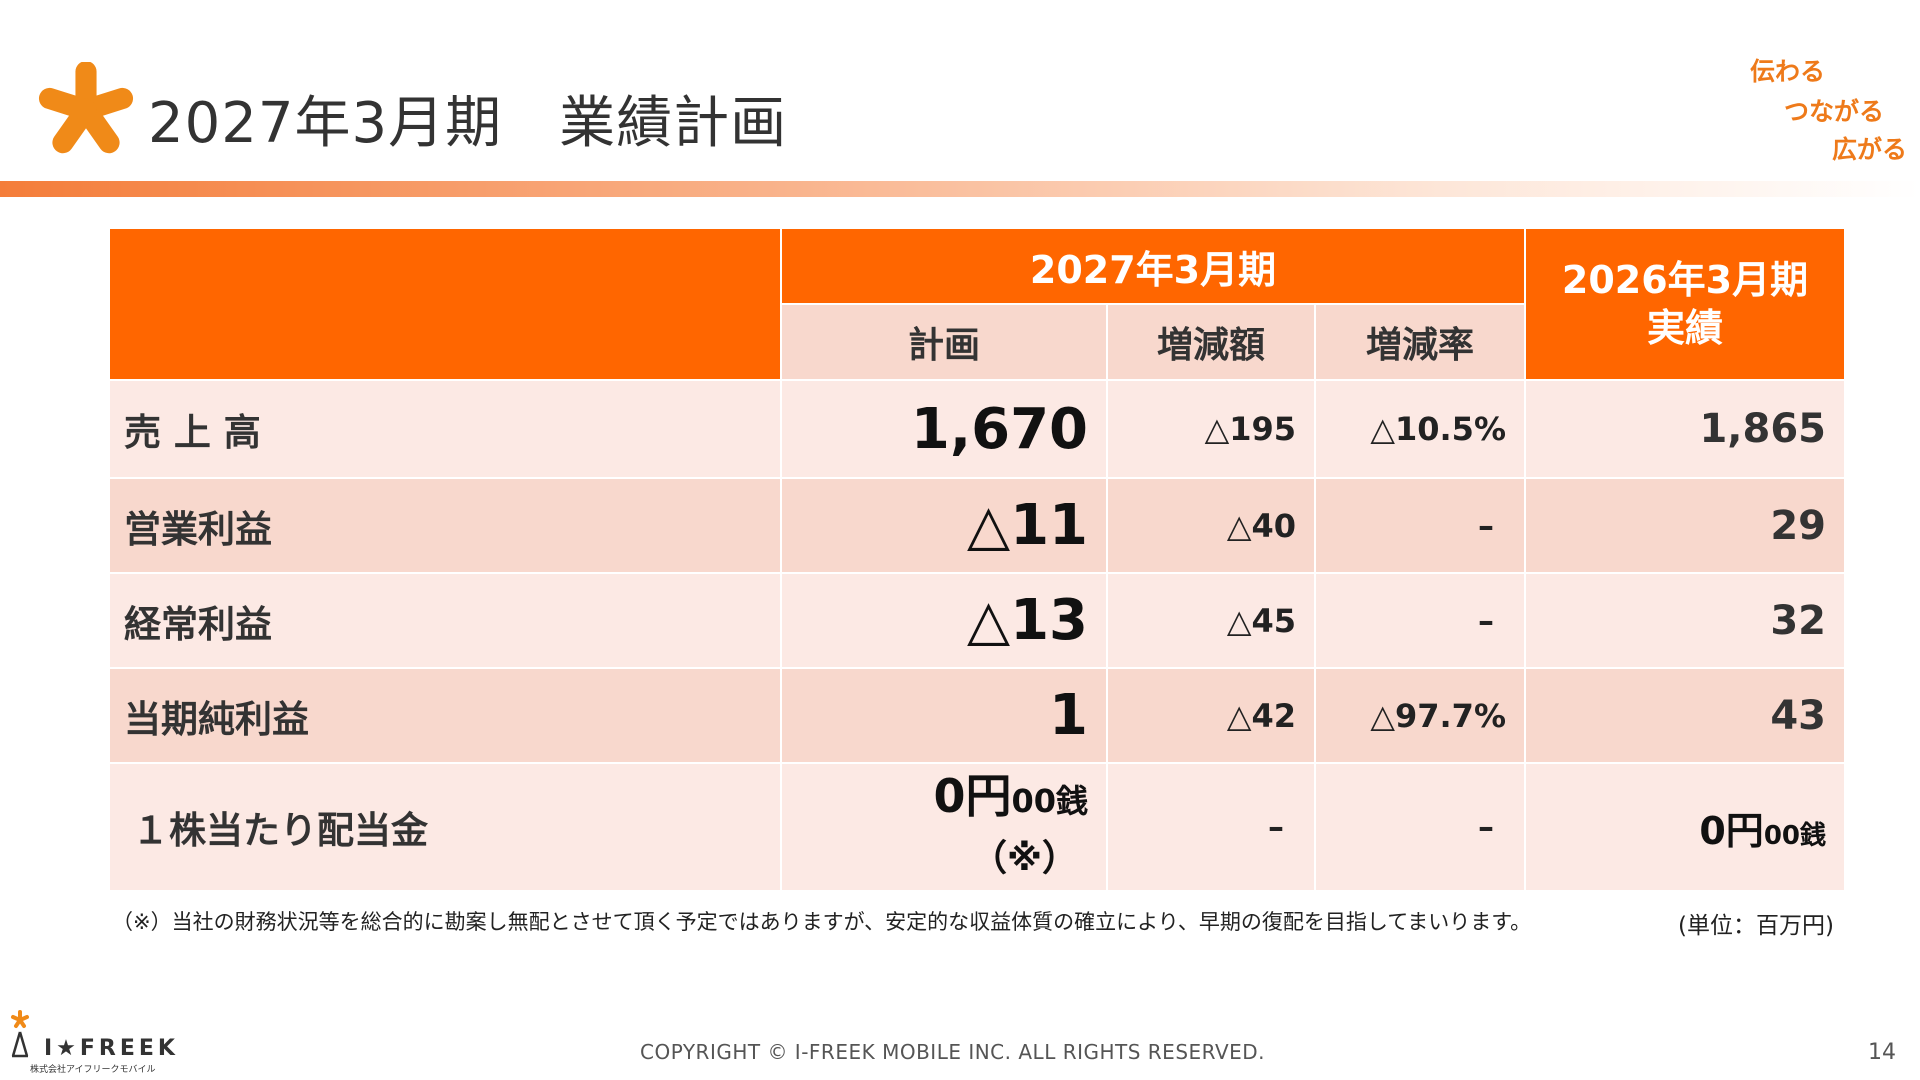  Describe the element at coordinates (1420, 342) in the screenshot. I see `column-header-rate: 増減率` at that location.